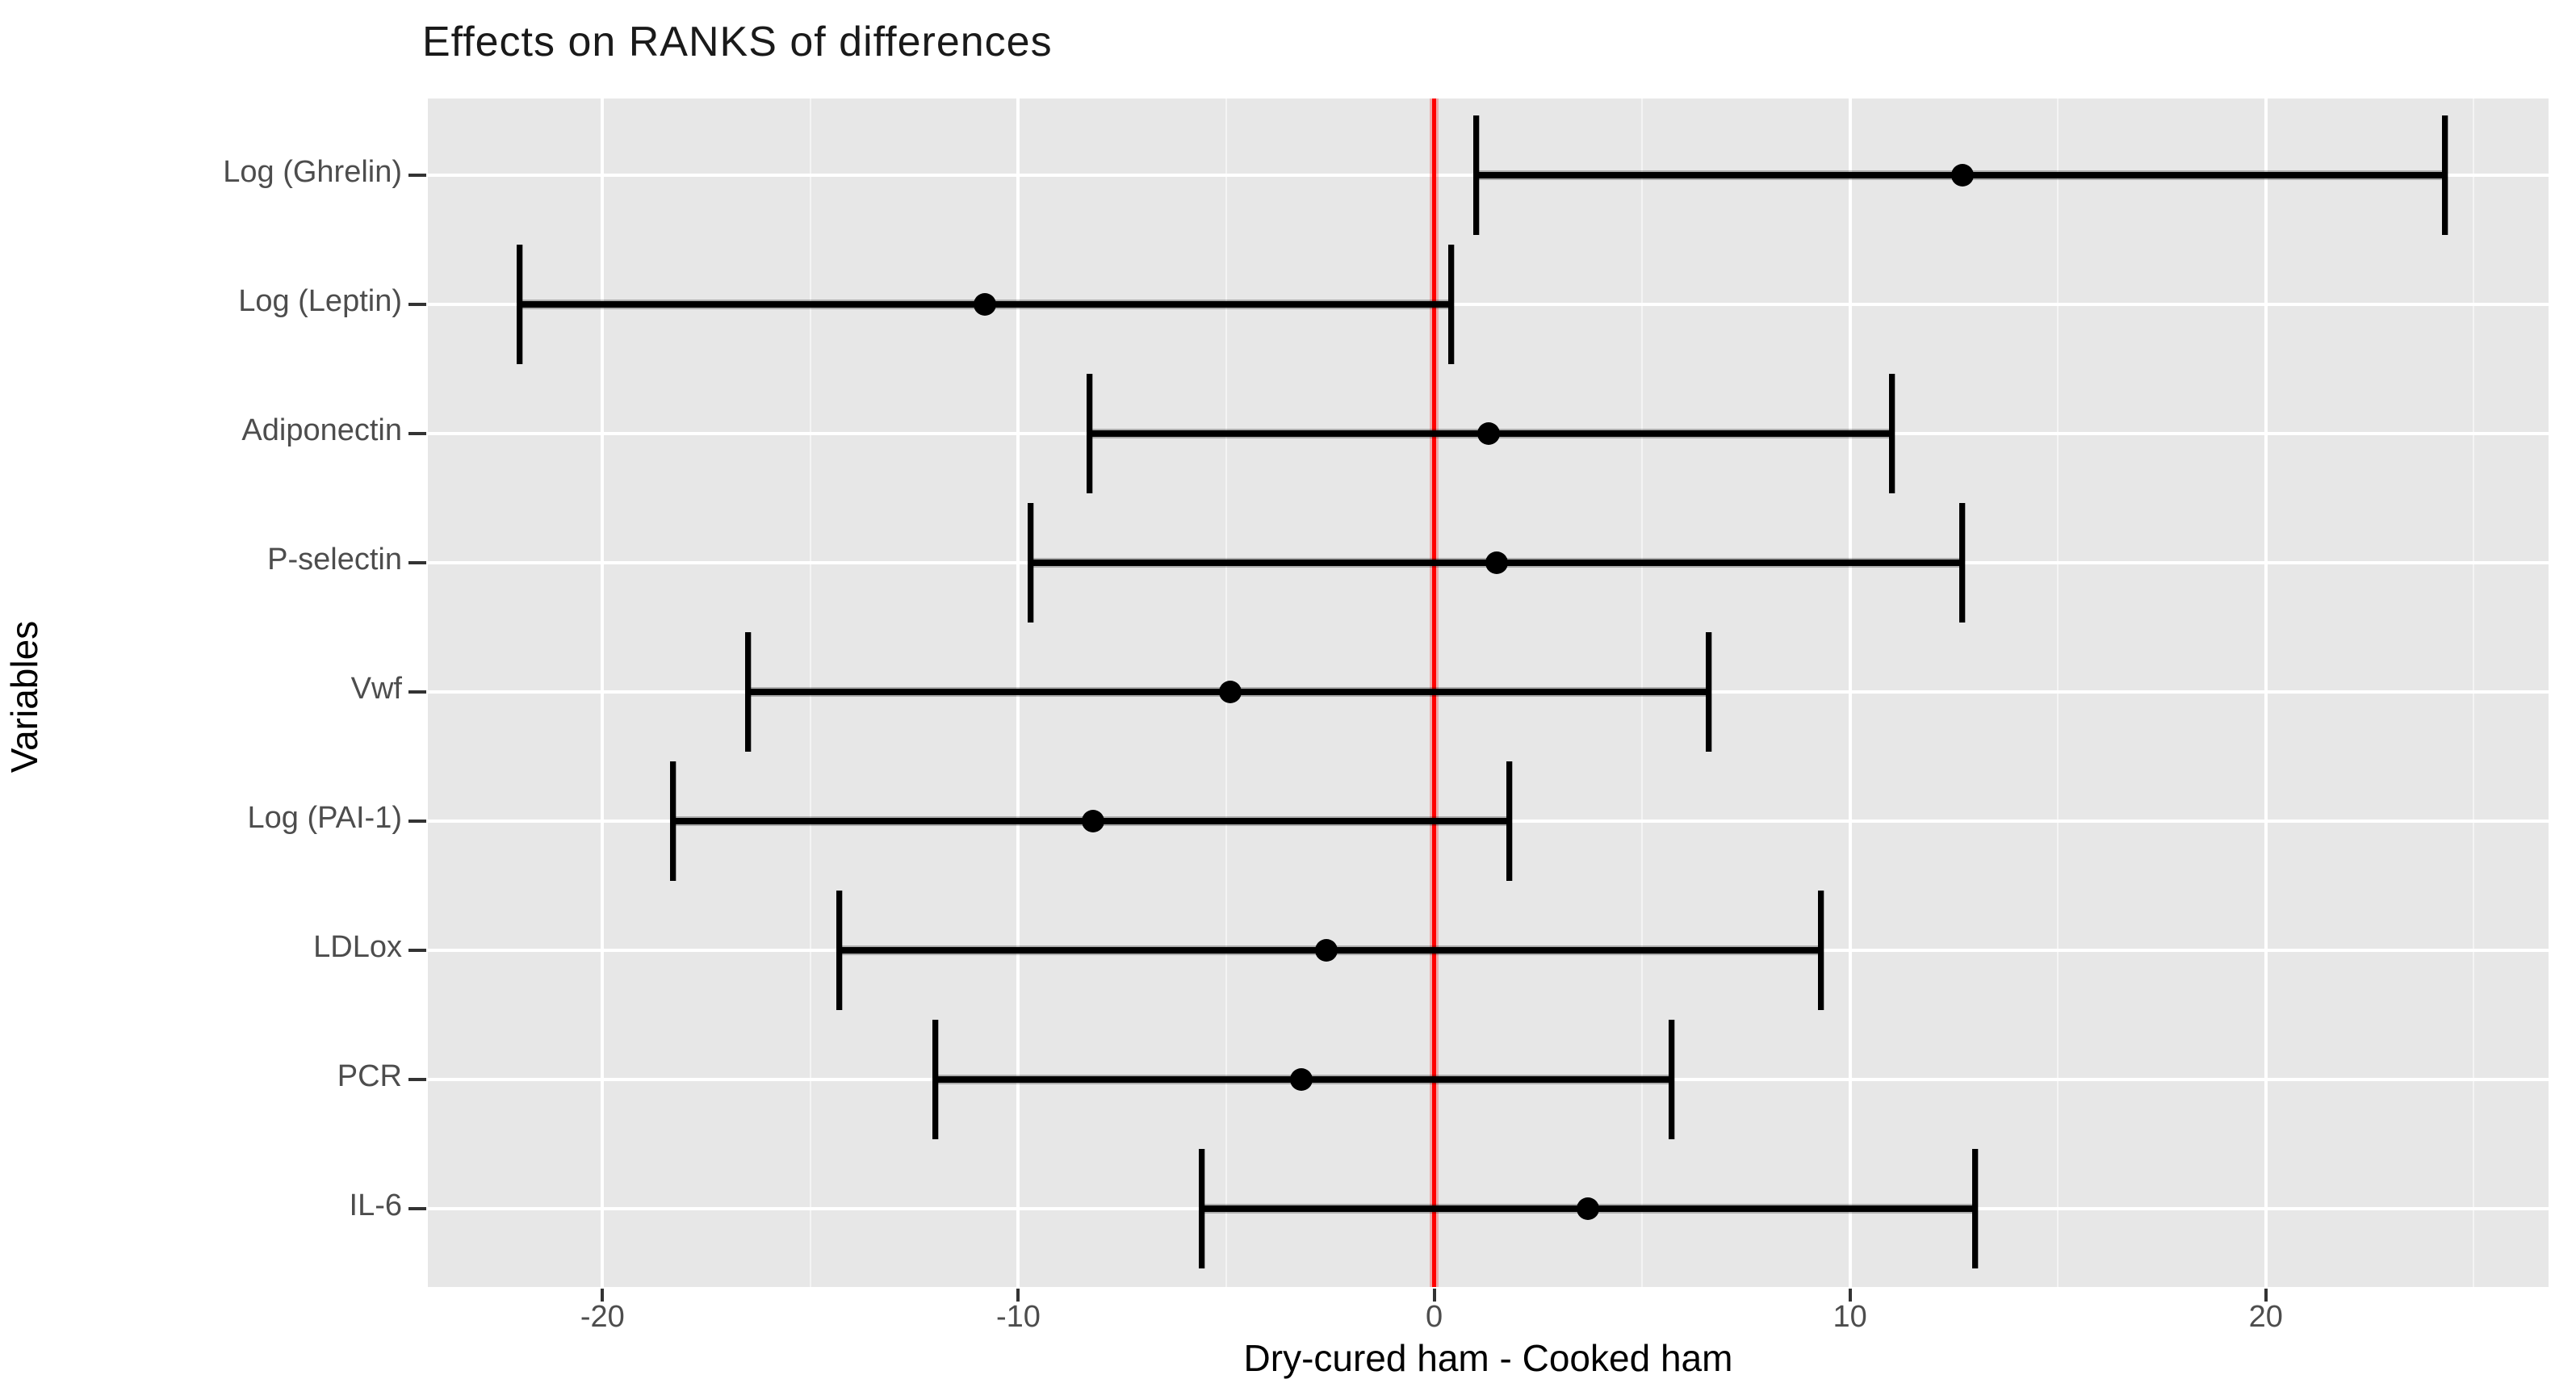 Image resolution: width=2576 pixels, height=1396 pixels. I want to click on y-axis-title: Variables, so click(24, 696).